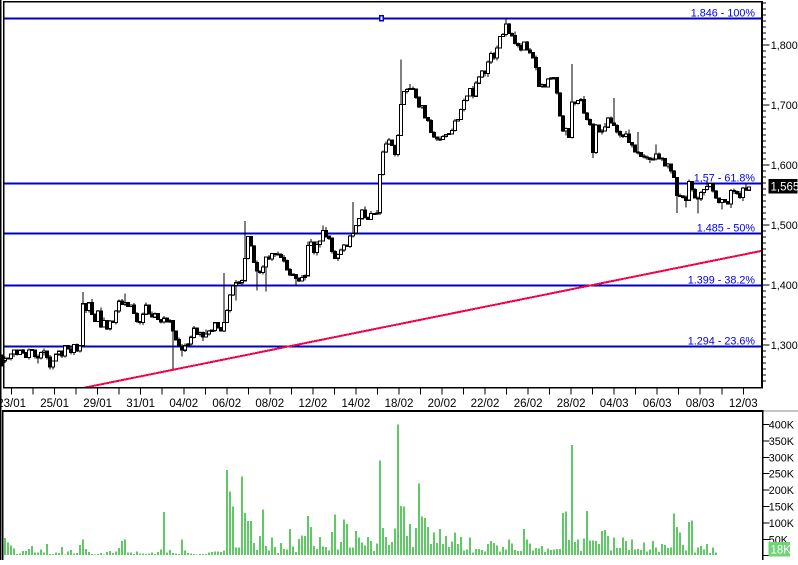 Image resolution: width=798 pixels, height=565 pixels. Describe the element at coordinates (571, 404) in the screenshot. I see `svg-text: 28/02` at that location.